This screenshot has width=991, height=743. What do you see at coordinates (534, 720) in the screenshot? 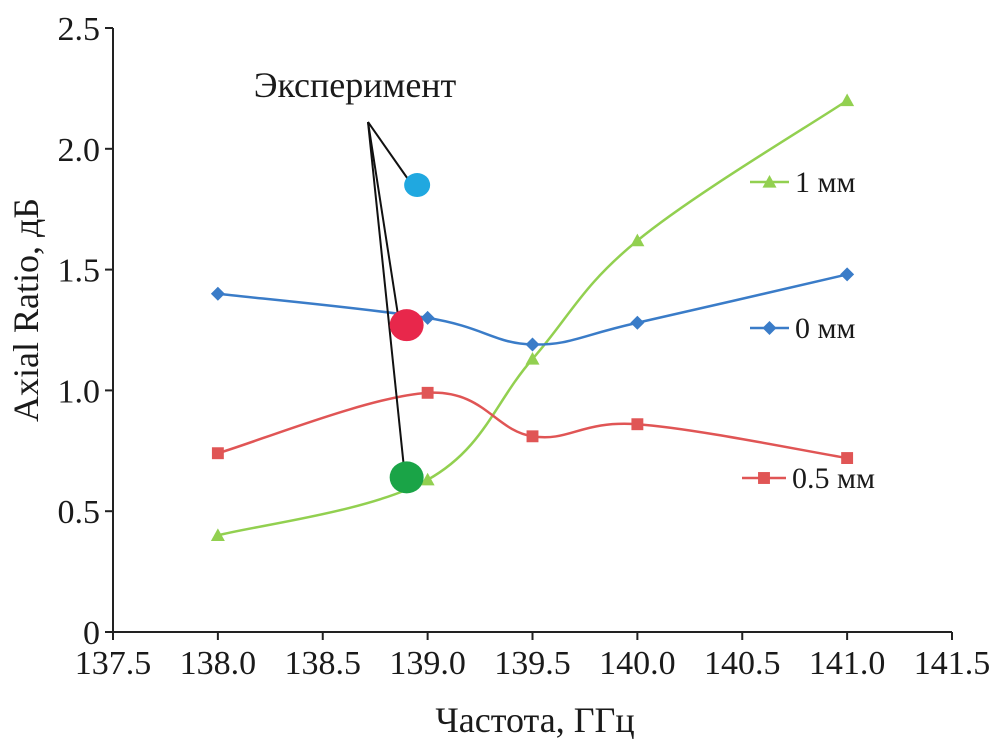
I see `x-axis-title: Частота, ГГц` at bounding box center [534, 720].